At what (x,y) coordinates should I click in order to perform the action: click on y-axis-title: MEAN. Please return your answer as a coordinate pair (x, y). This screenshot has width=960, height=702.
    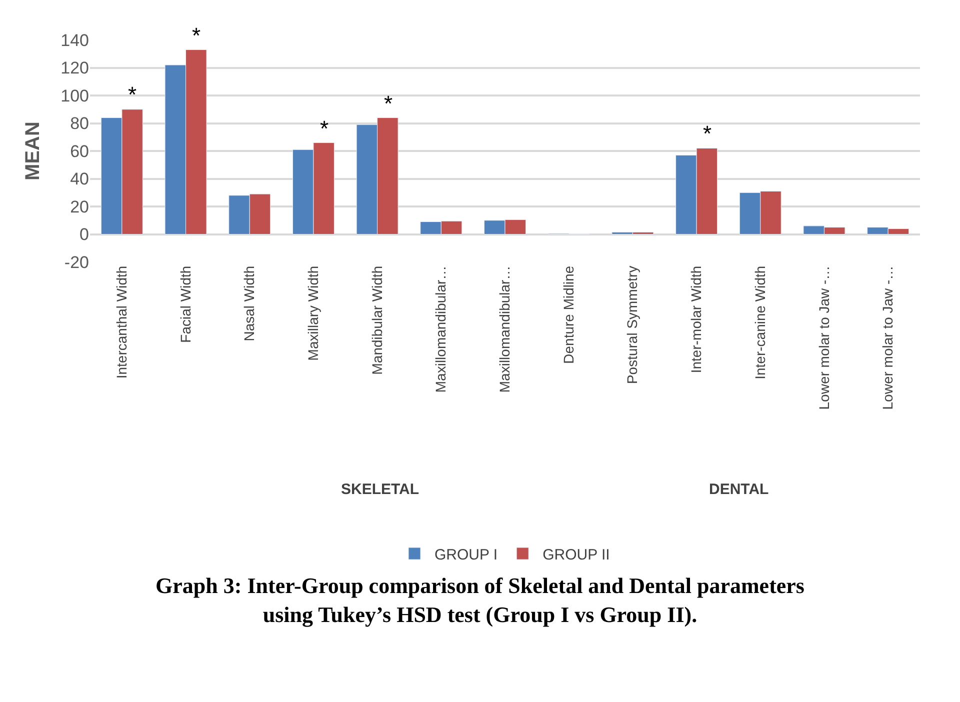
    Looking at the image, I should click on (33, 151).